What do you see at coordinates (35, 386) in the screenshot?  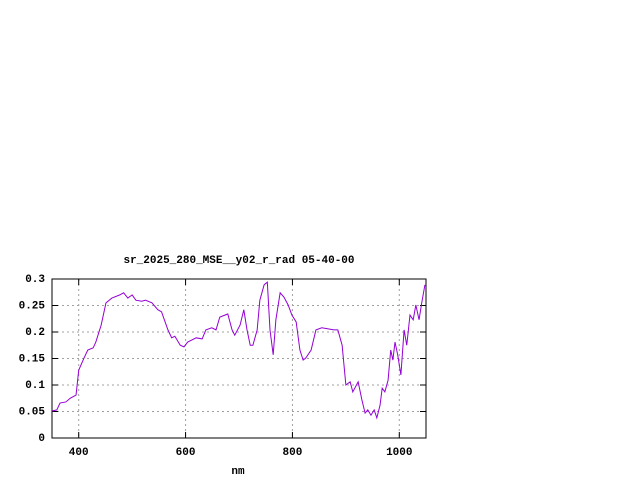 I see `y-tick-label: 0.1` at bounding box center [35, 386].